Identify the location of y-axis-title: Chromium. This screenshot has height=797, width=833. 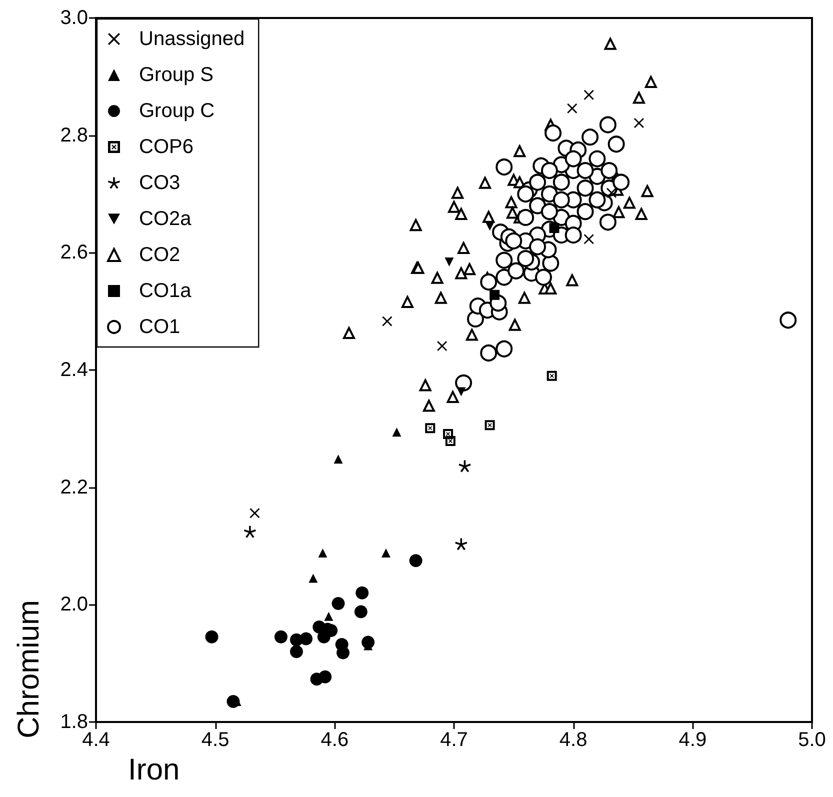
(29, 669).